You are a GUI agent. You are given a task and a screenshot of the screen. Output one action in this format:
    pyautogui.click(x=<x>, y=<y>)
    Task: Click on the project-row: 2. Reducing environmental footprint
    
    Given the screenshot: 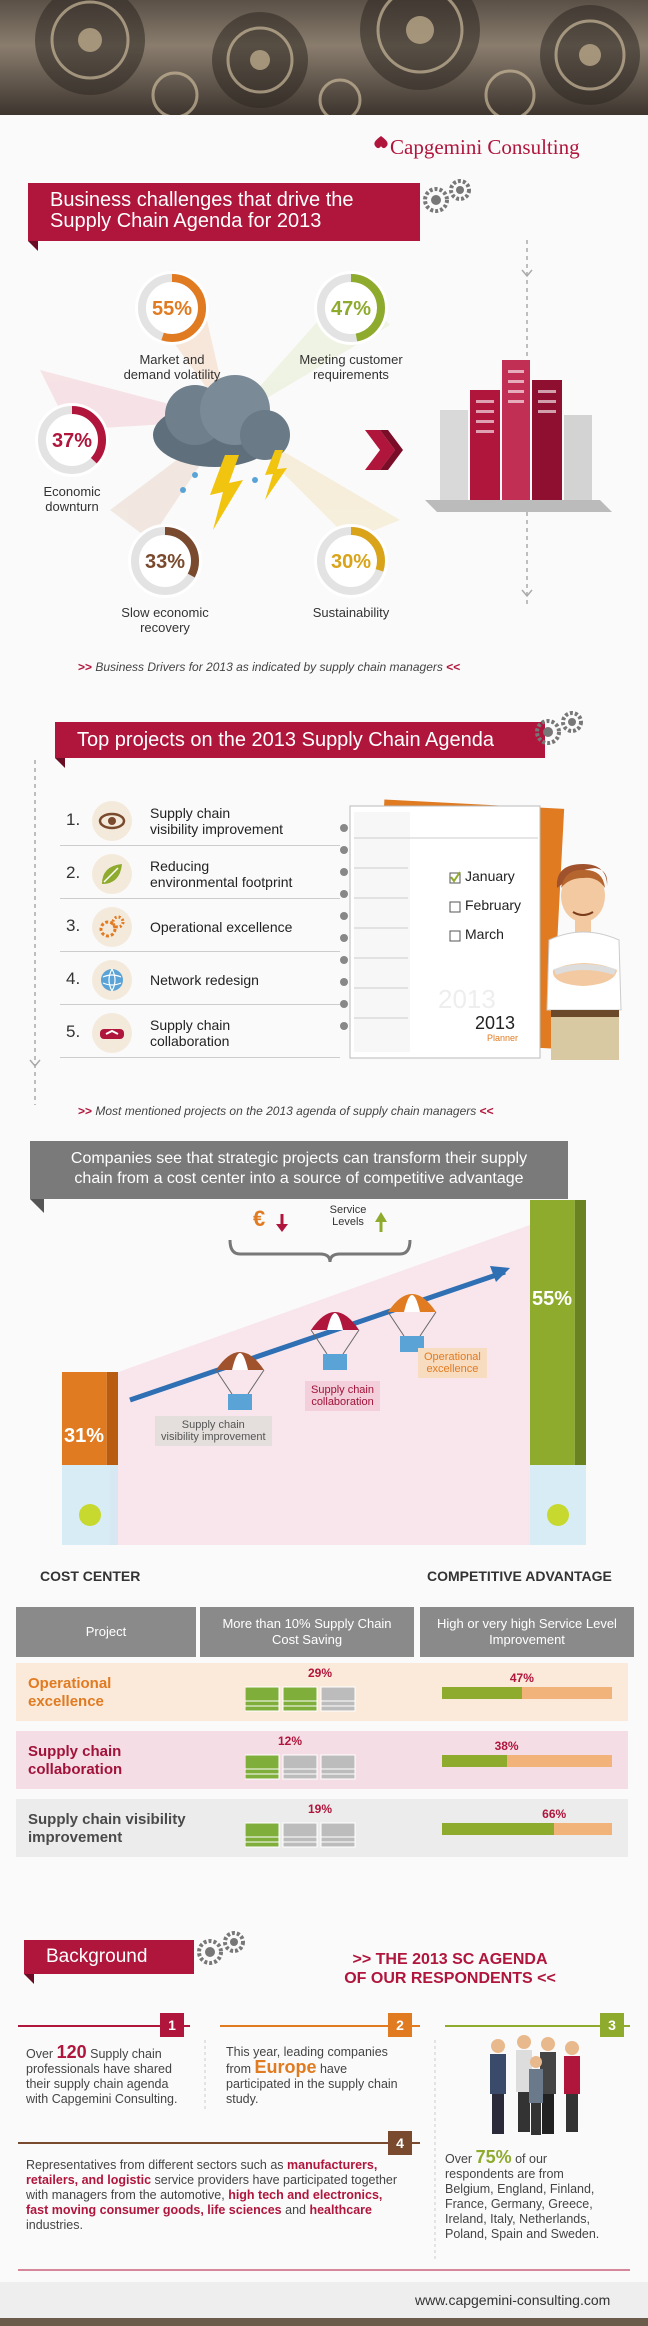 What is the action you would take?
    pyautogui.click(x=200, y=874)
    